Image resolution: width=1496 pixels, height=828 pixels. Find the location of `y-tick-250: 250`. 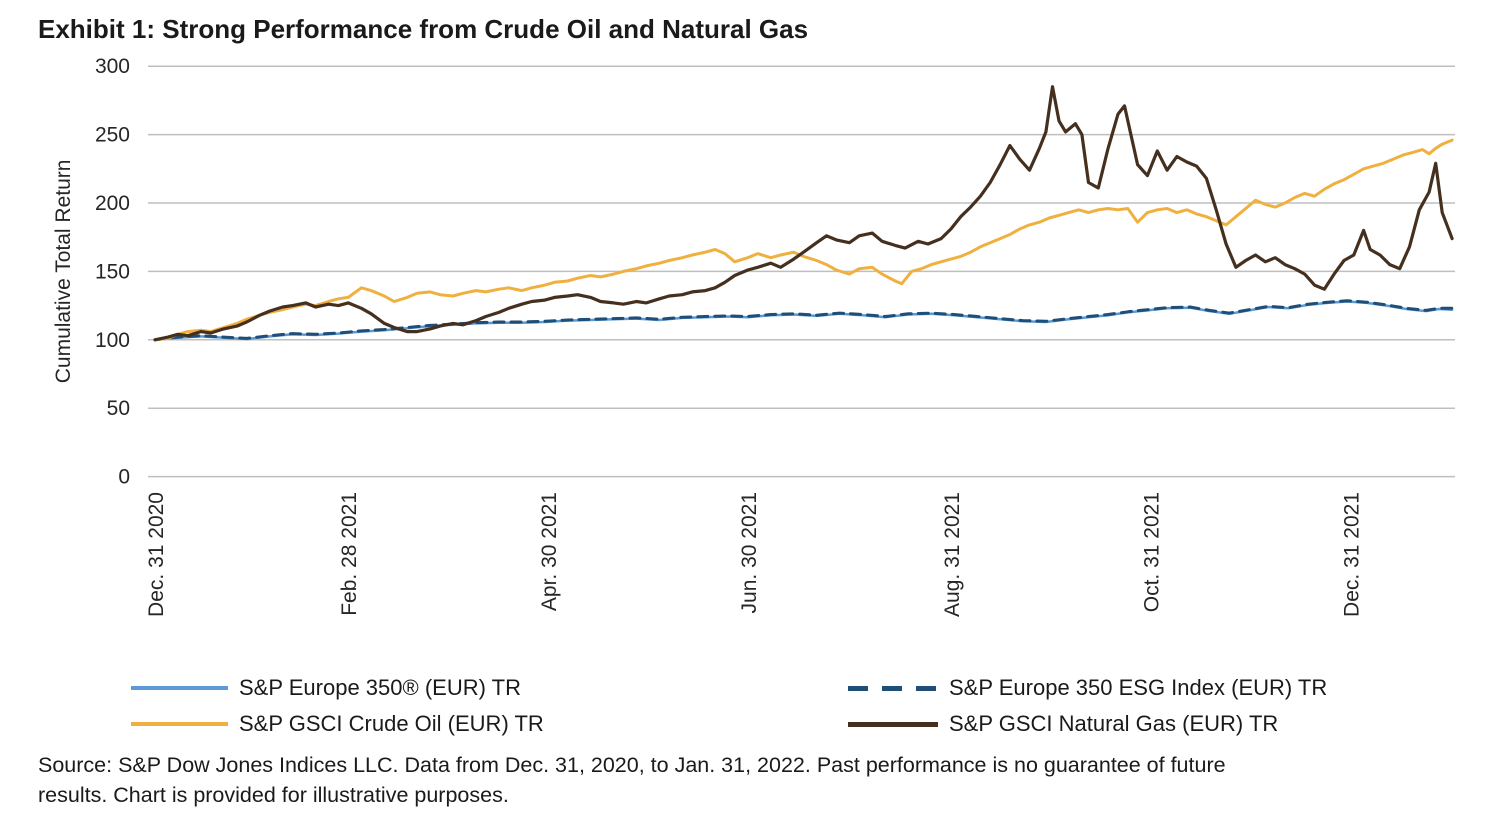

y-tick-250: 250 is located at coordinates (112, 135).